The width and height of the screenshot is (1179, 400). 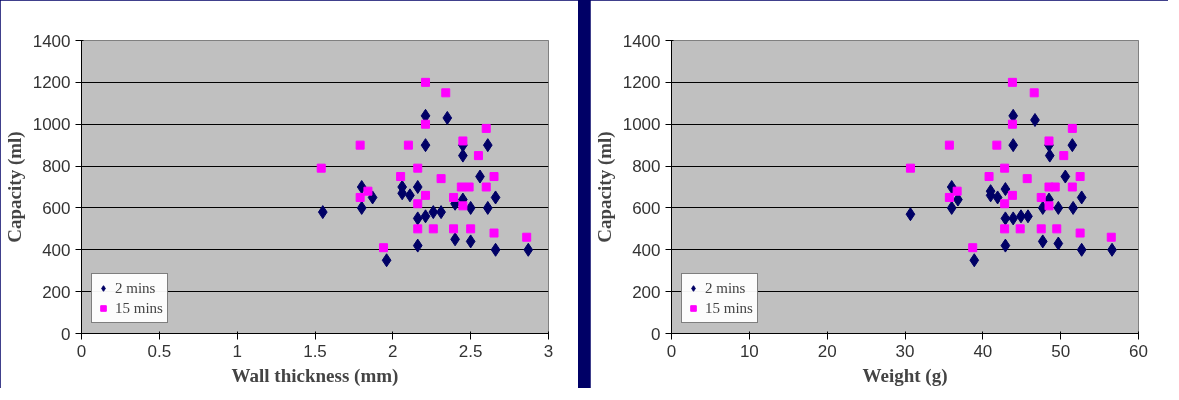 What do you see at coordinates (393, 351) in the screenshot?
I see `x-tick-label: 2` at bounding box center [393, 351].